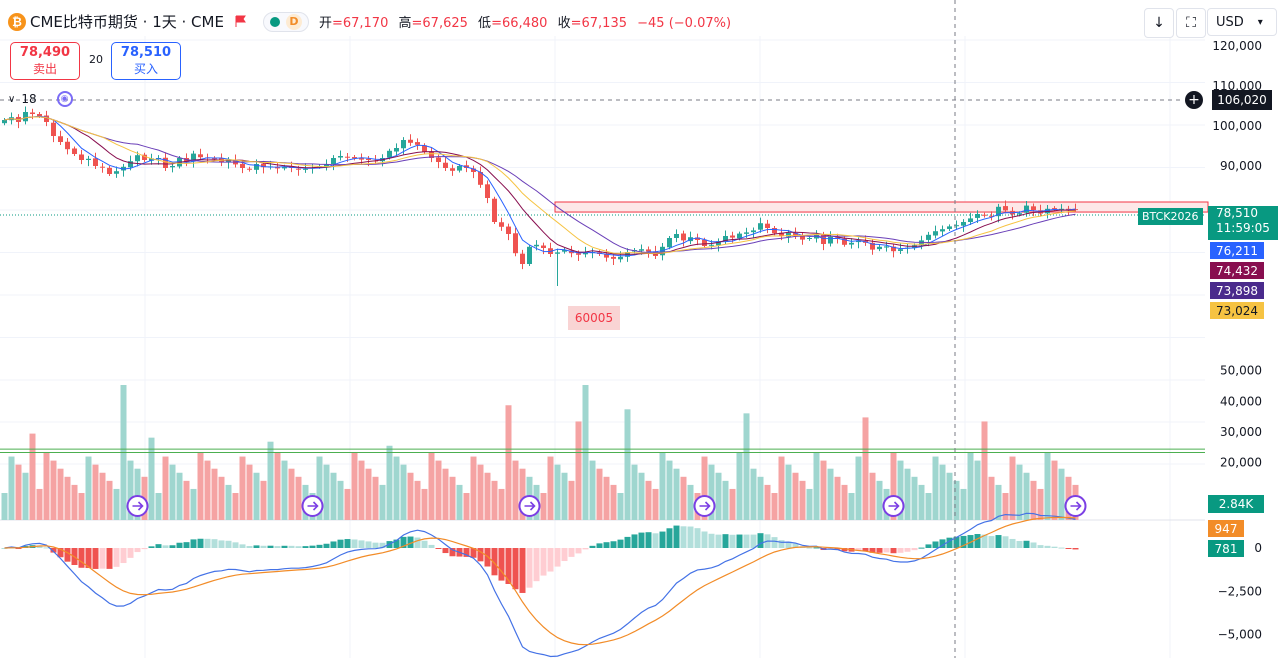 The width and height of the screenshot is (1280, 658). I want to click on flag-icon, so click(240, 21).